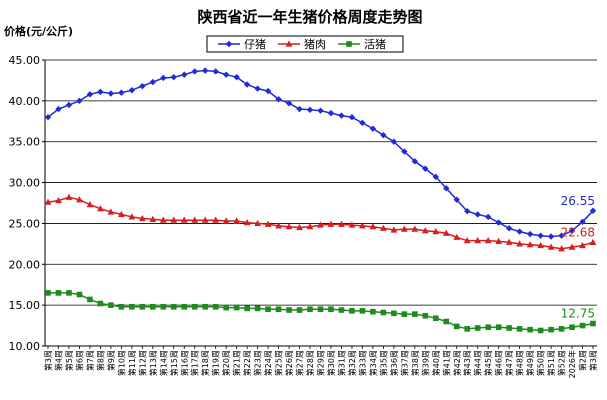 The image size is (607, 400). I want to click on end-value-label: 26.55, so click(578, 201).